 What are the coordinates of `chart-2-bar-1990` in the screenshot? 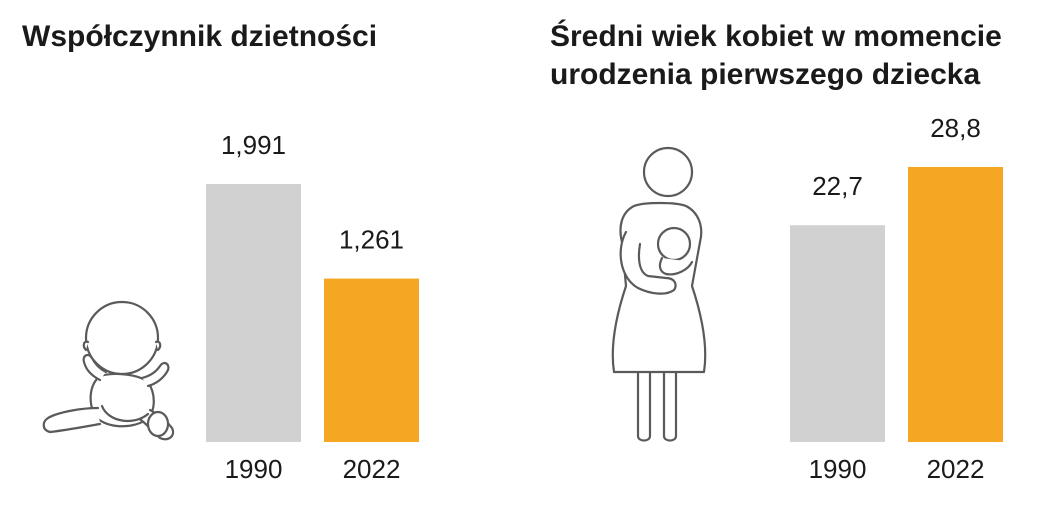 It's located at (837, 333).